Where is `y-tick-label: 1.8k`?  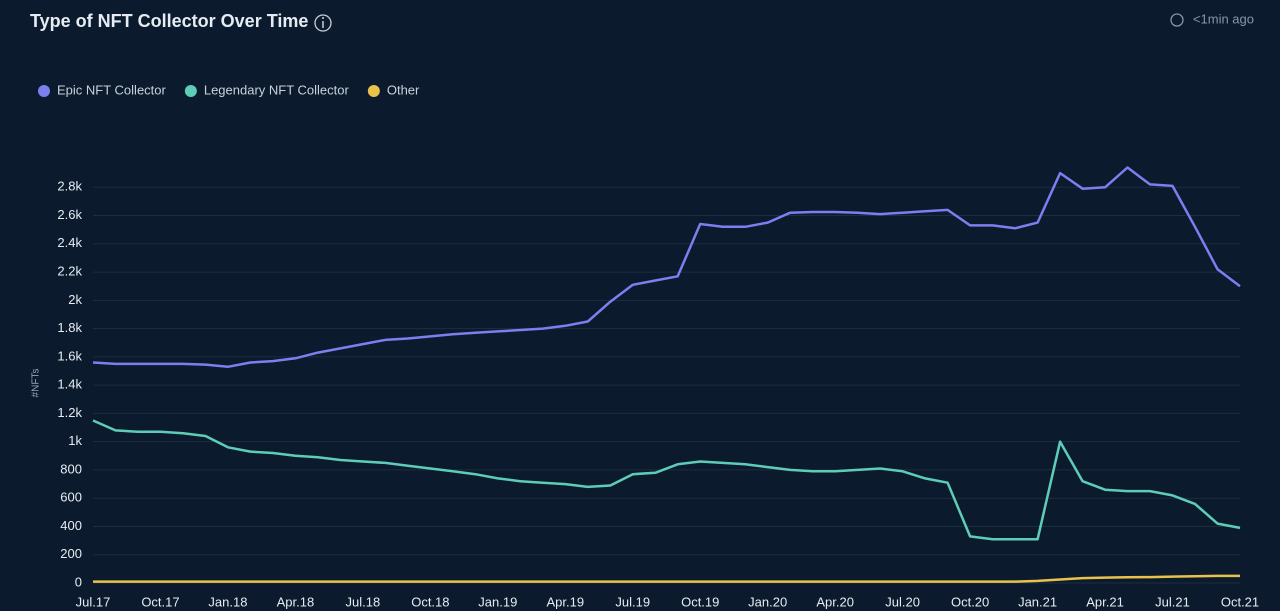 y-tick-label: 1.8k is located at coordinates (69, 327).